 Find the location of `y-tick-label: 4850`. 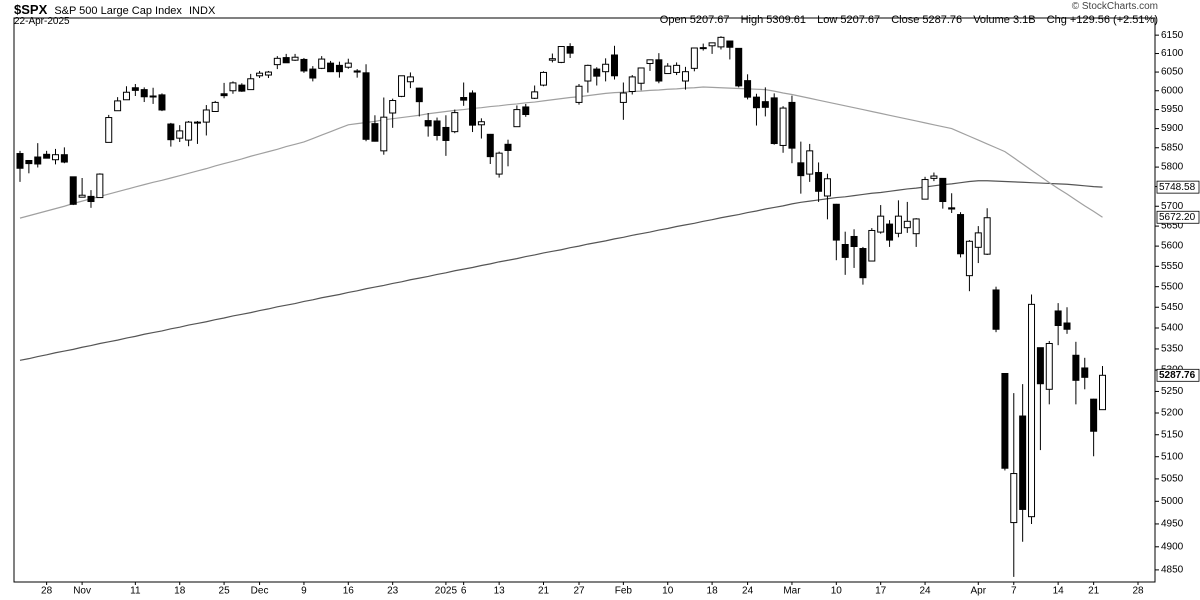

y-tick-label: 4850 is located at coordinates (1172, 570).